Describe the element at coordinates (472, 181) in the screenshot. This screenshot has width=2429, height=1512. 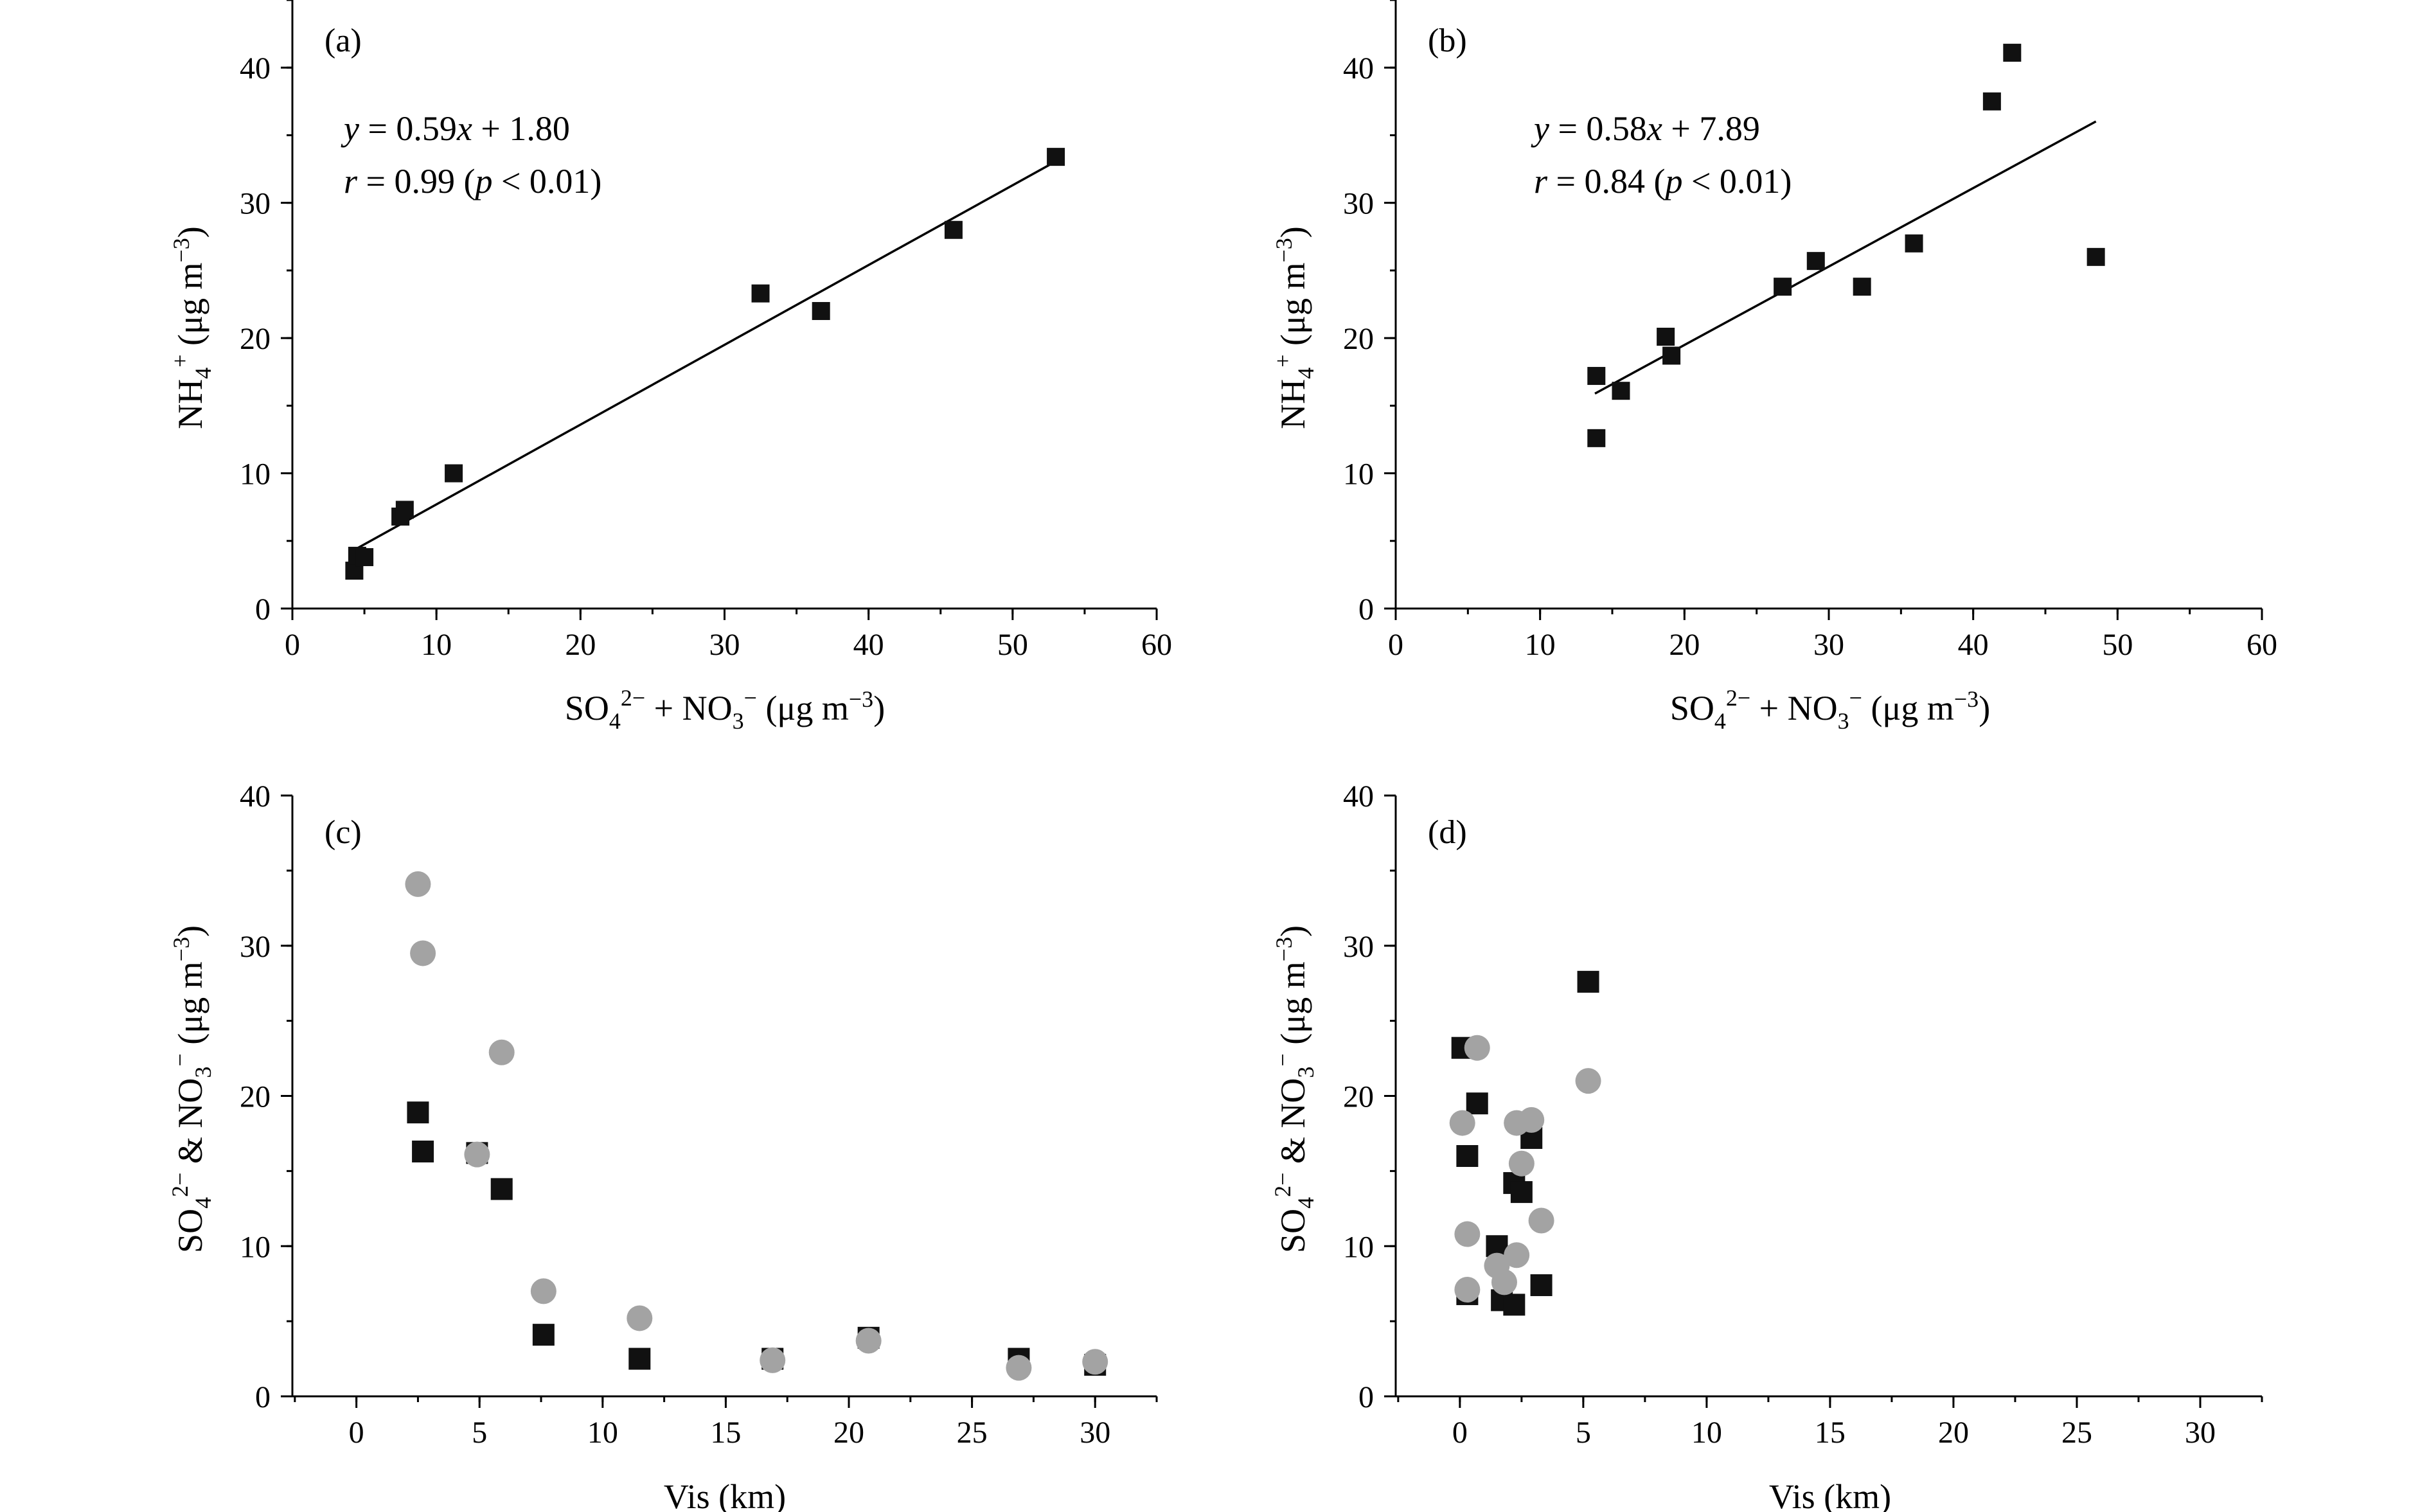
I see `panel-a-correlation: r = 0.99 (p < 0.01)` at that location.